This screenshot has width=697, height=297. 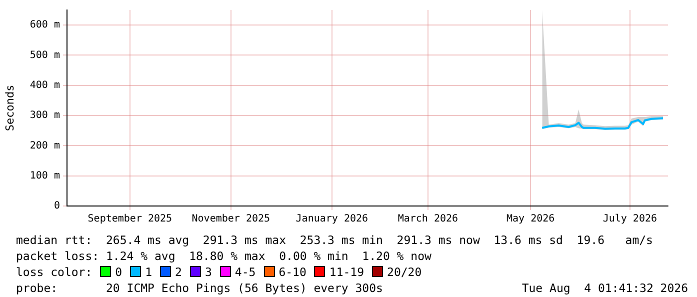 I want to click on text: probe: 20 ICMP Echo Pings (56 Bytes) every 300s, so click(x=199, y=288).